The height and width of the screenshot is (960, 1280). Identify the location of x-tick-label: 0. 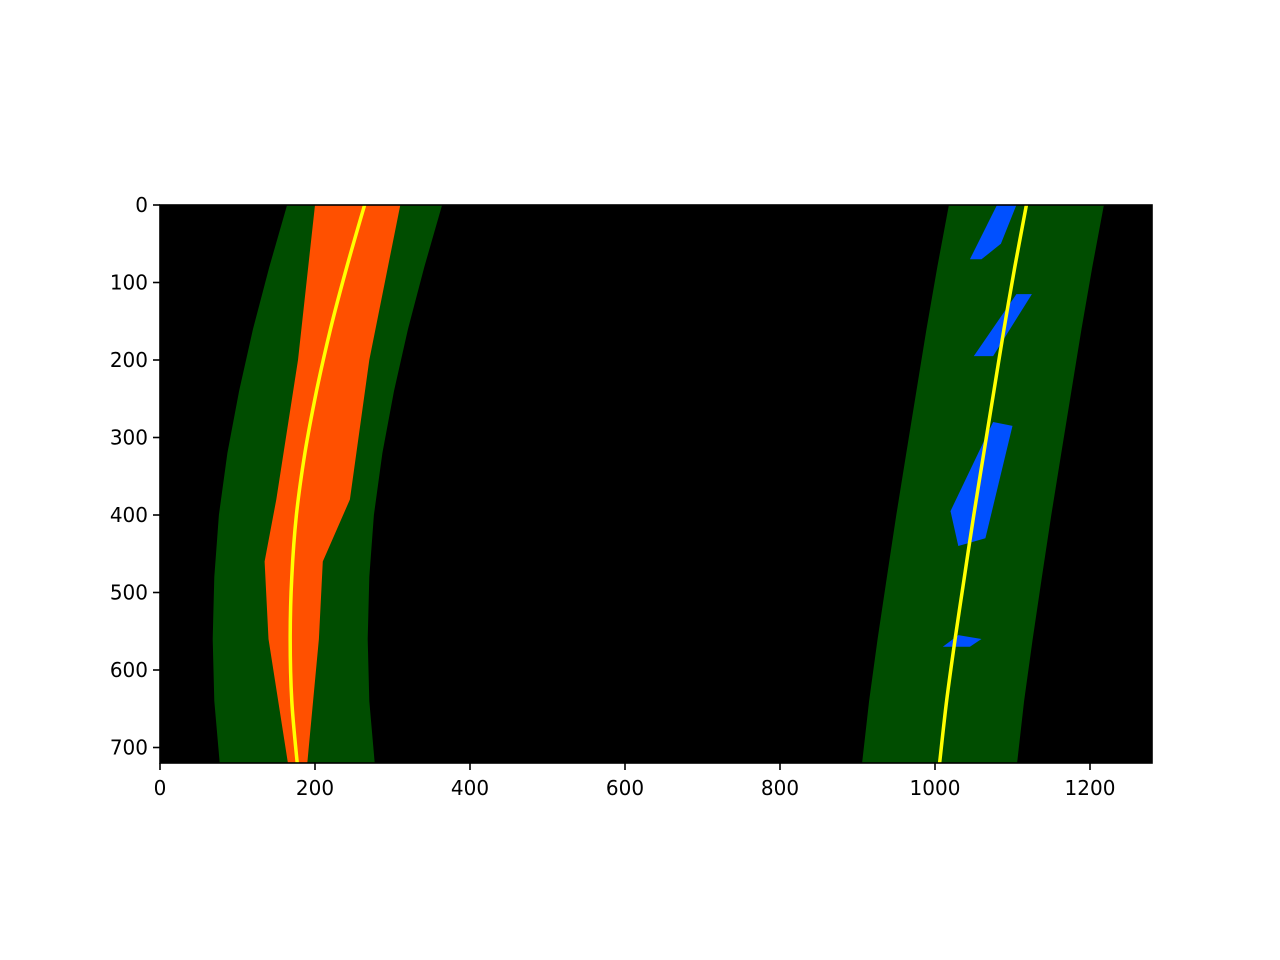
(160, 788).